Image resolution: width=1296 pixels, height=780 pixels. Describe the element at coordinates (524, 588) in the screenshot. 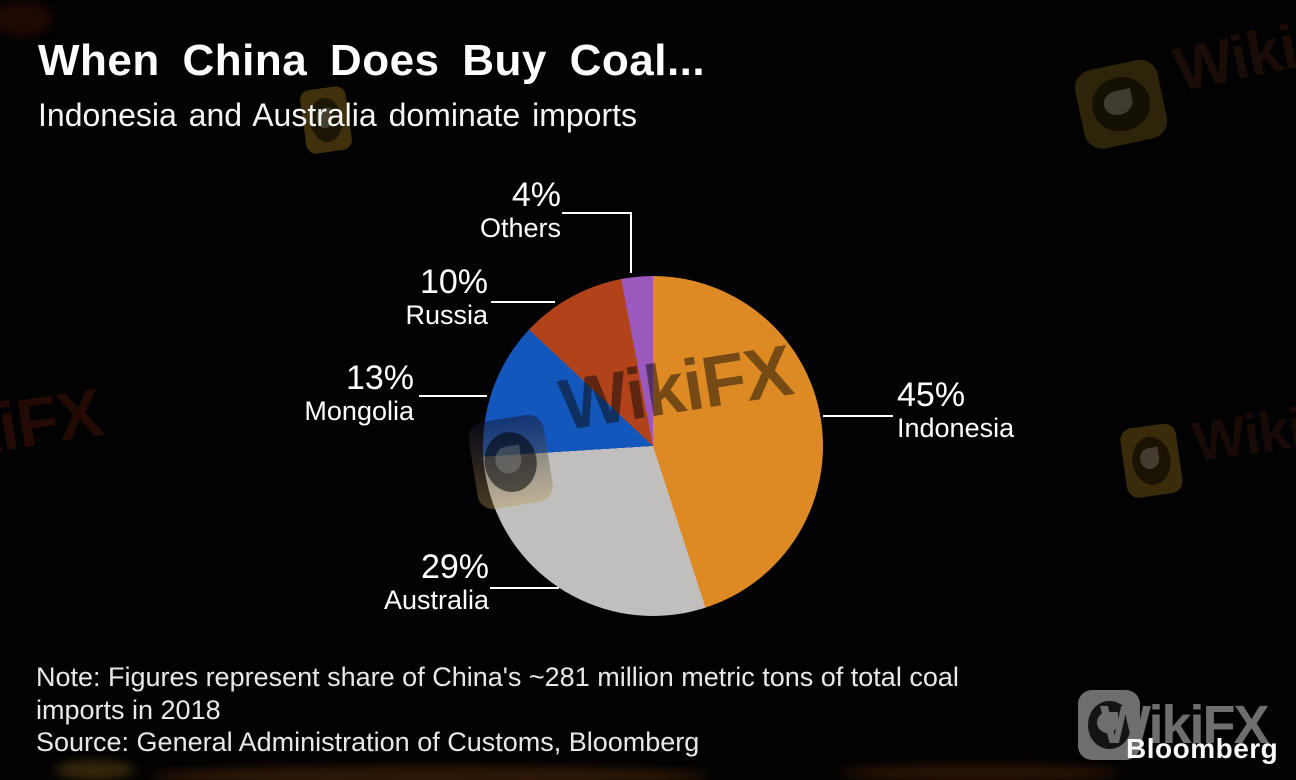

I see `leader-line-australia` at that location.